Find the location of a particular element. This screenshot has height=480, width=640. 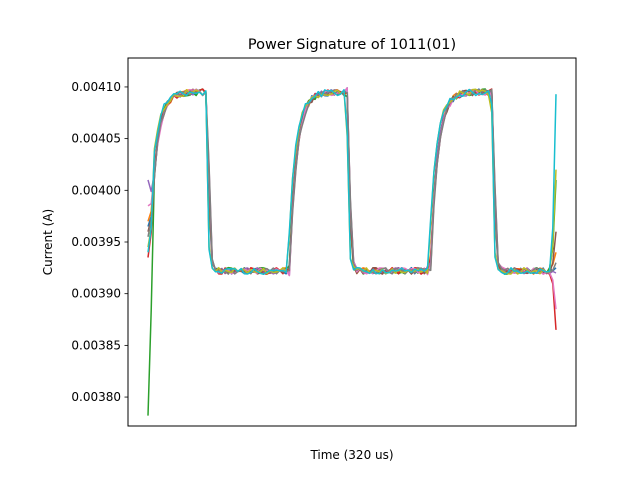

y-tick-label: 0.00400 is located at coordinates (96, 190).